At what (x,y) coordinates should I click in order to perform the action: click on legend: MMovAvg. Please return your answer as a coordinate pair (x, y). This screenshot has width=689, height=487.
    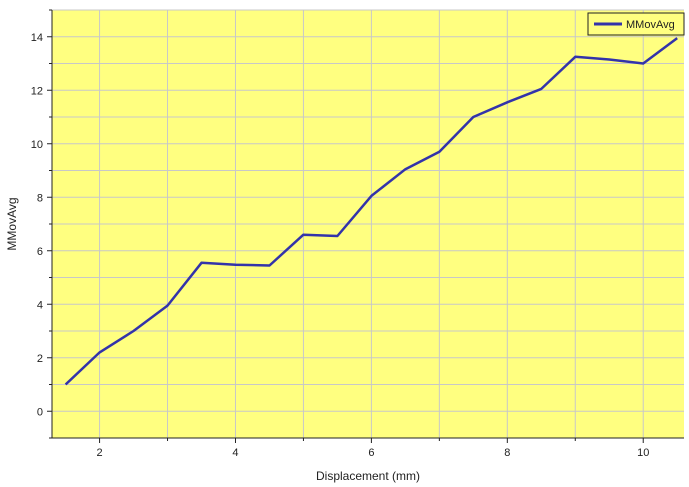
    Looking at the image, I should click on (636, 24).